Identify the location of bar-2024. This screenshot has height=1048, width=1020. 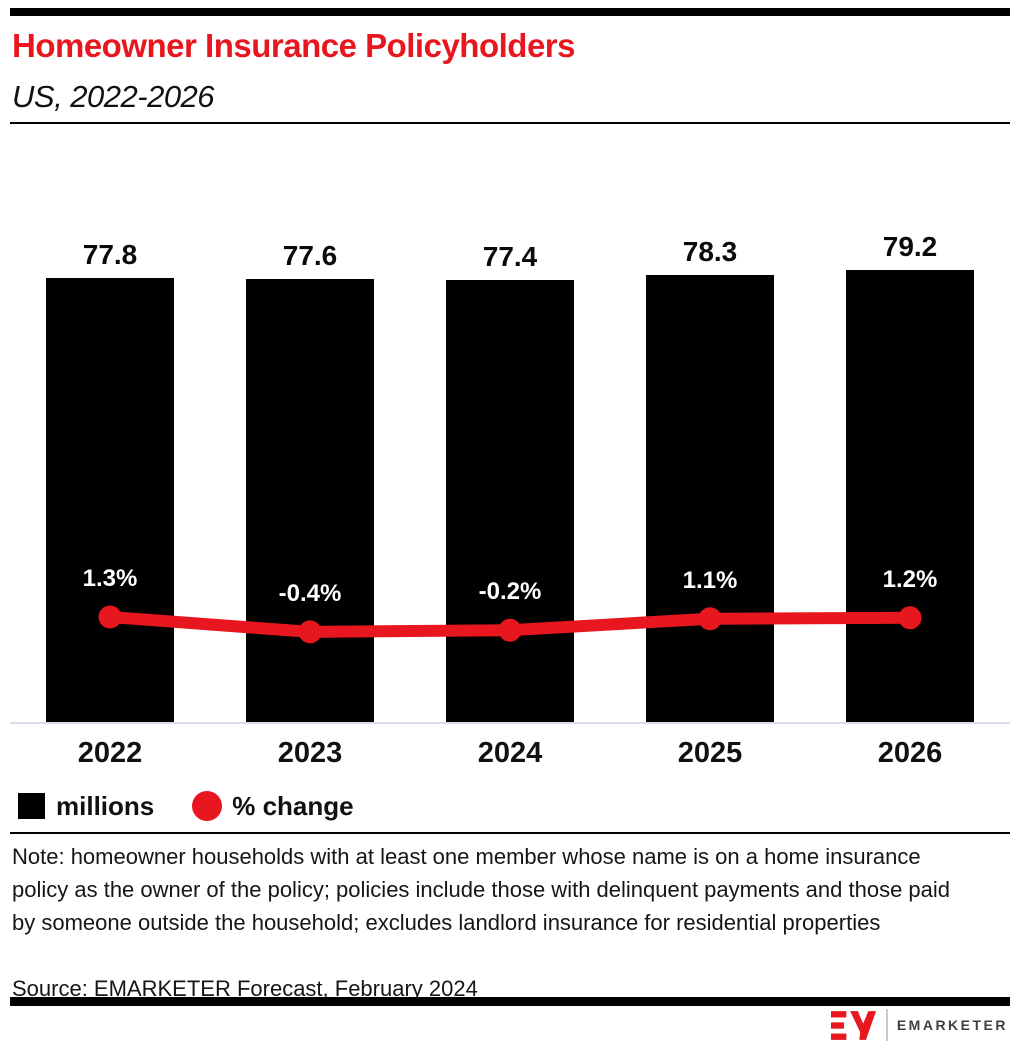
(510, 501).